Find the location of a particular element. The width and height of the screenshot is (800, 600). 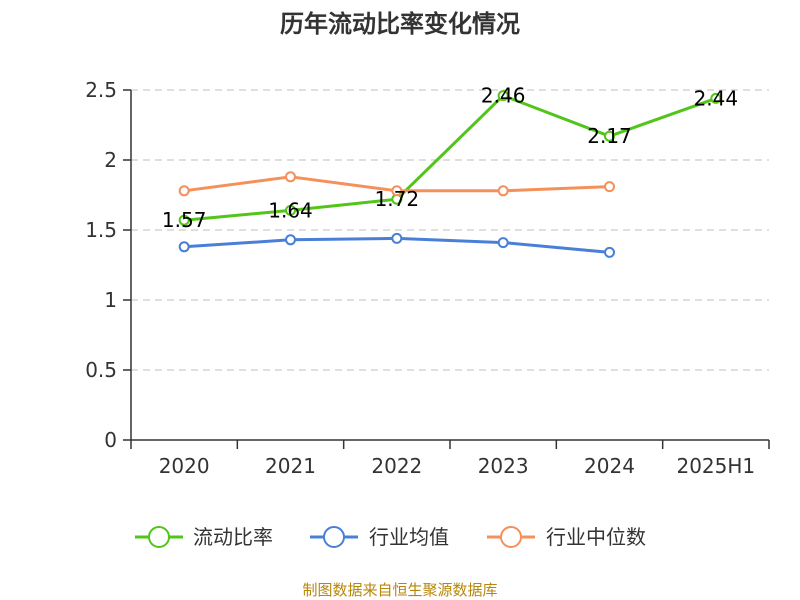

y-tick-label: 1 is located at coordinates (110, 300).